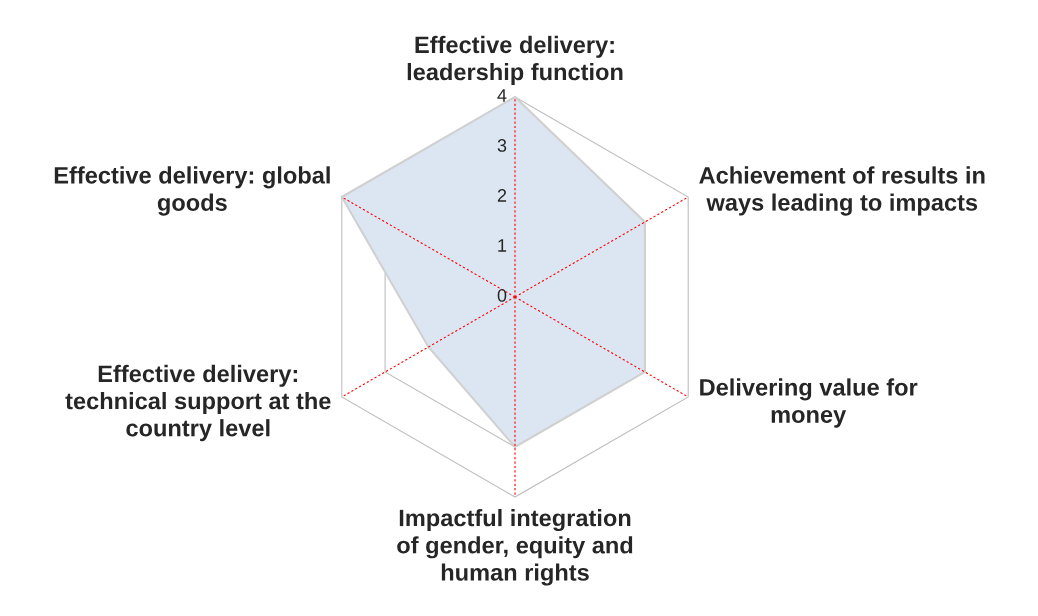  What do you see at coordinates (502, 95) in the screenshot?
I see `y-tick-label: 4` at bounding box center [502, 95].